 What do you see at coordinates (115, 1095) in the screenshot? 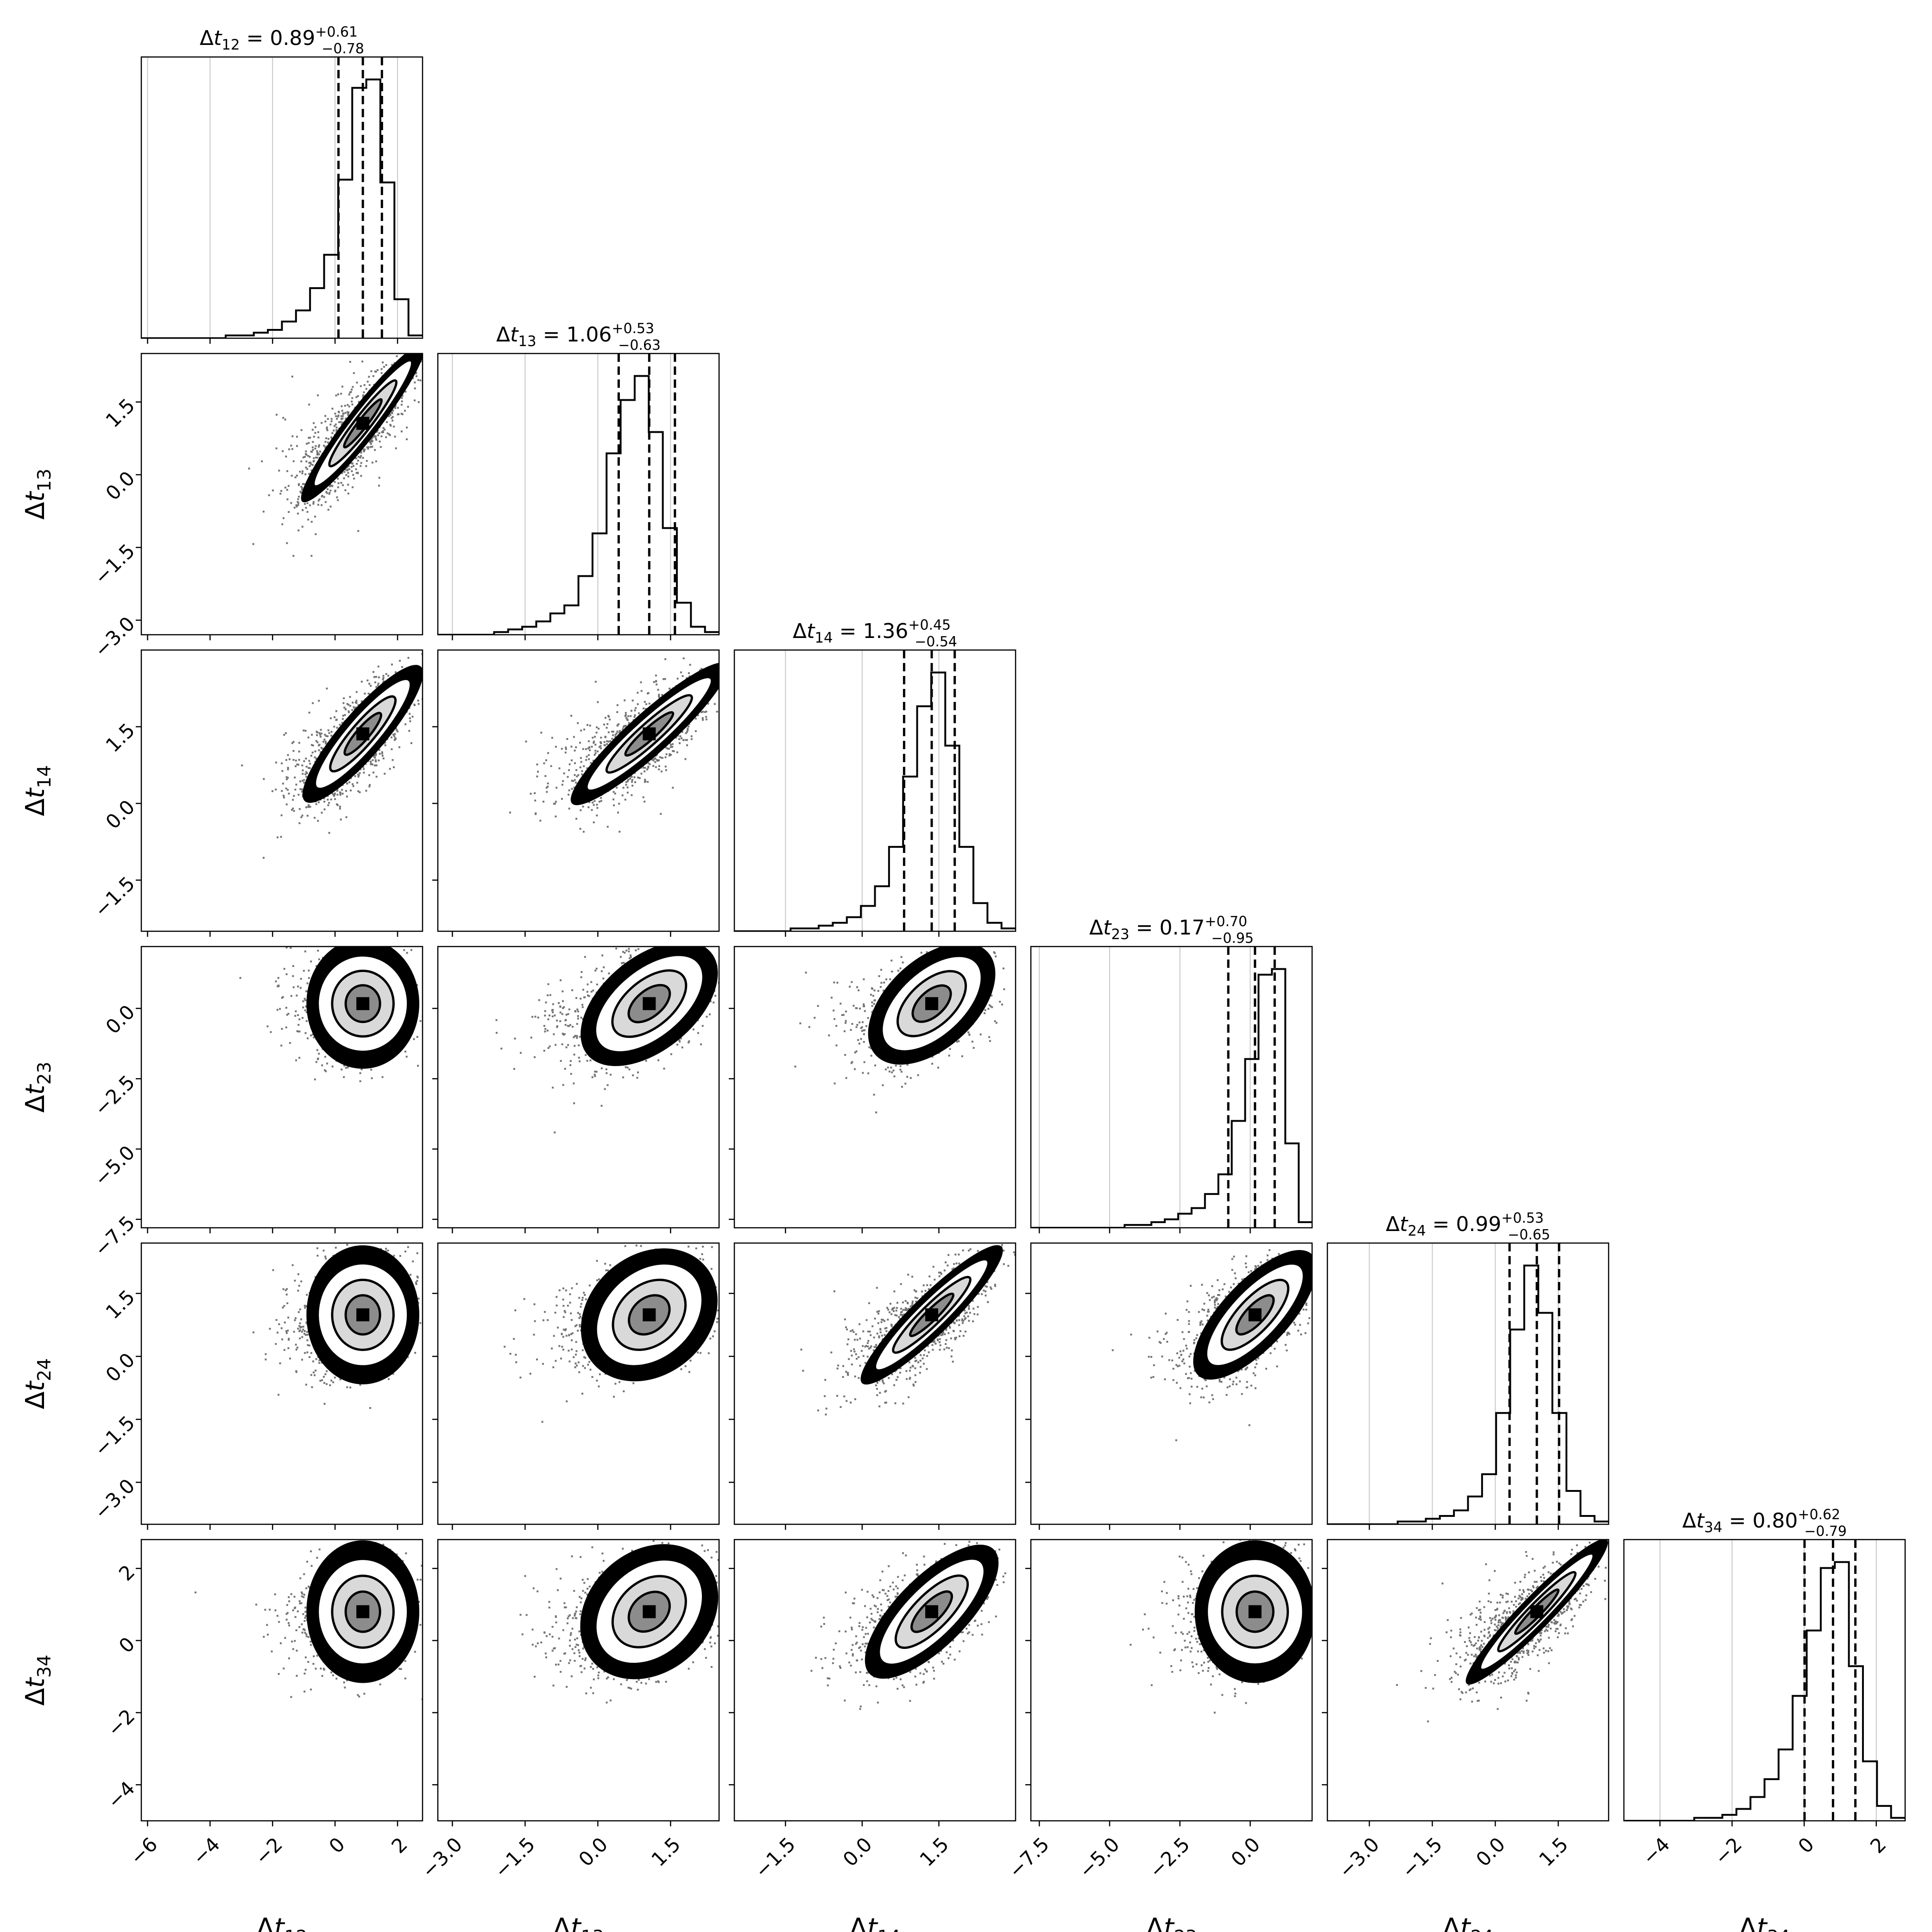
I see `y-tick-label: −2.5` at bounding box center [115, 1095].